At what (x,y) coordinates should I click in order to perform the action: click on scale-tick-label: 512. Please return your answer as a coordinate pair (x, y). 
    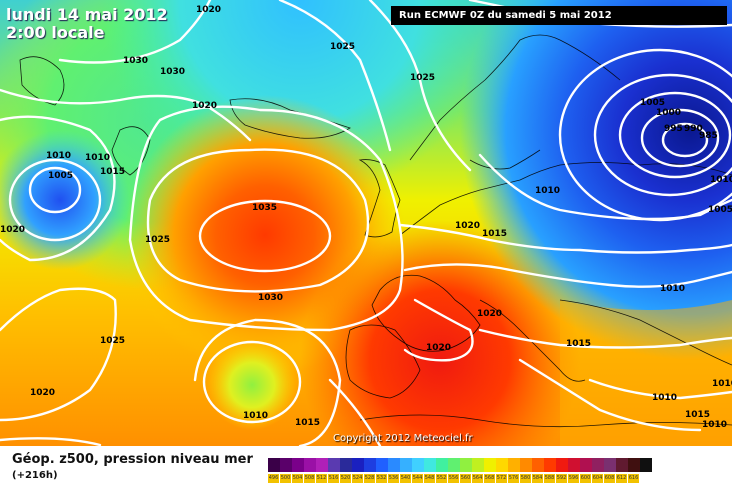
    Looking at the image, I should click on (322, 478).